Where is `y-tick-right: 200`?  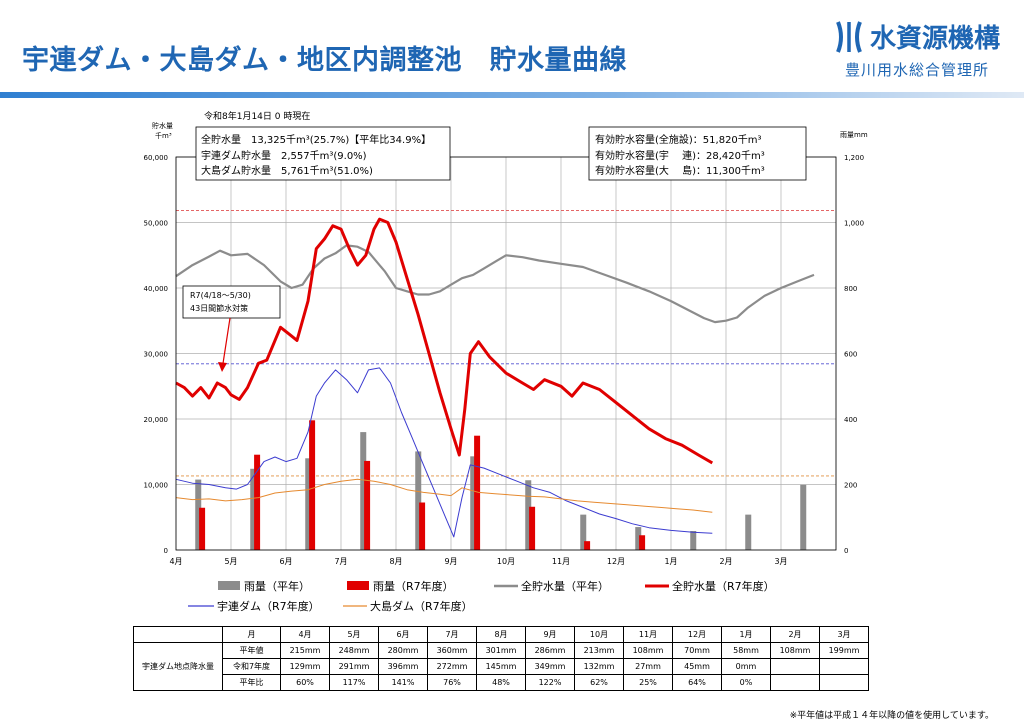
y-tick-right: 200 is located at coordinates (850, 486).